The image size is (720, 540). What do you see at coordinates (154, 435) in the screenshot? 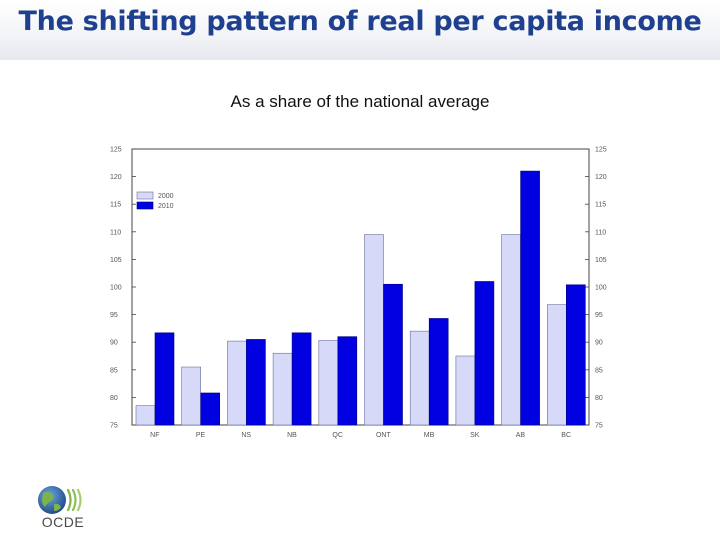
I see `x-category-label: NF` at bounding box center [154, 435].